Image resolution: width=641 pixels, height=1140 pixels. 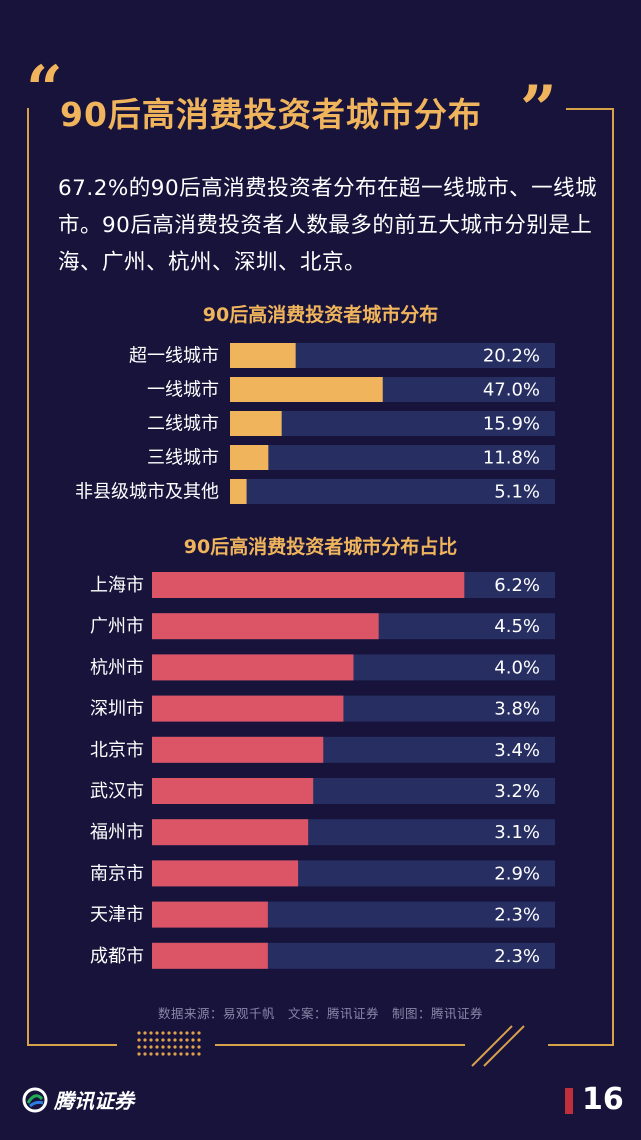 What do you see at coordinates (174, 356) in the screenshot?
I see `category-label: 超一线城市` at bounding box center [174, 356].